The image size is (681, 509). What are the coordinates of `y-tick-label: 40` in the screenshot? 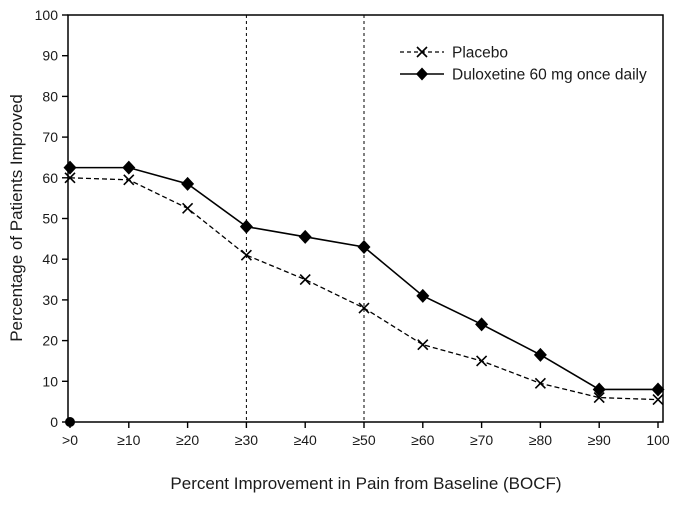 It's located at (50, 259).